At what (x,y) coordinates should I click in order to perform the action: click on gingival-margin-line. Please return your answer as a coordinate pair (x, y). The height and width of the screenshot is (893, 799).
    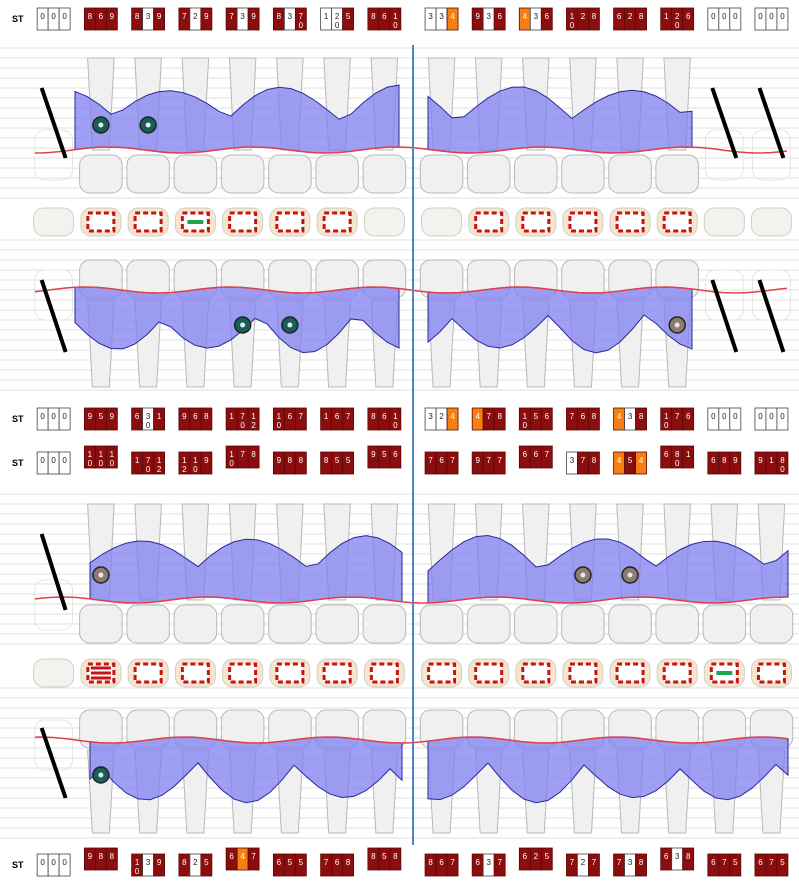
    Looking at the image, I should click on (411, 740).